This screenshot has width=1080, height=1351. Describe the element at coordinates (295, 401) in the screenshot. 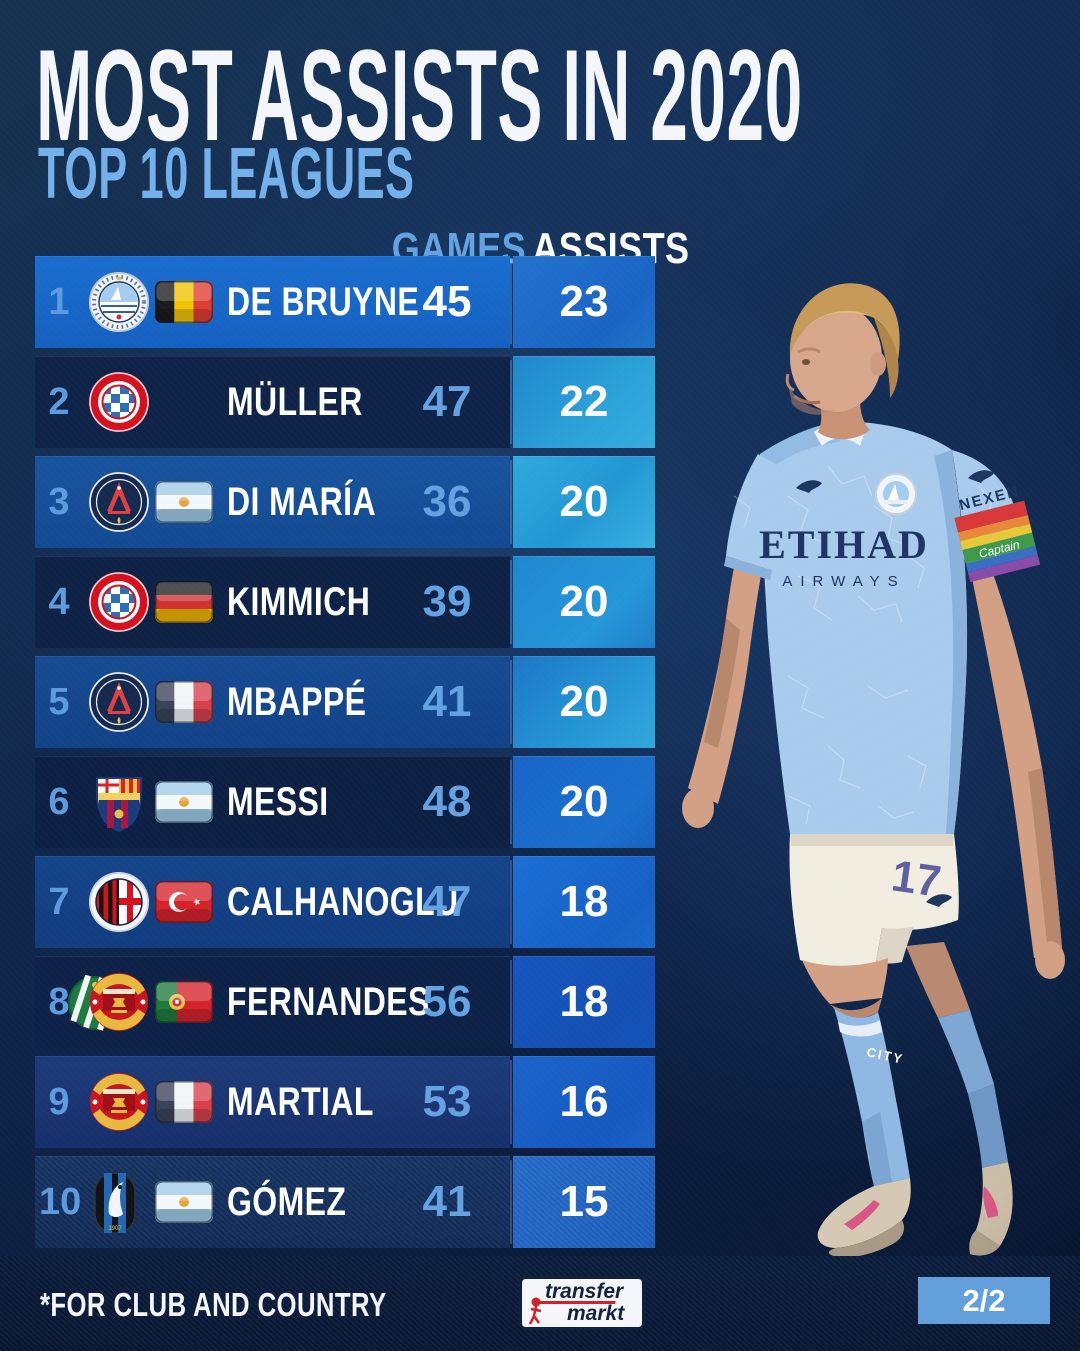

I see `player-name: MÜLLER` at that location.